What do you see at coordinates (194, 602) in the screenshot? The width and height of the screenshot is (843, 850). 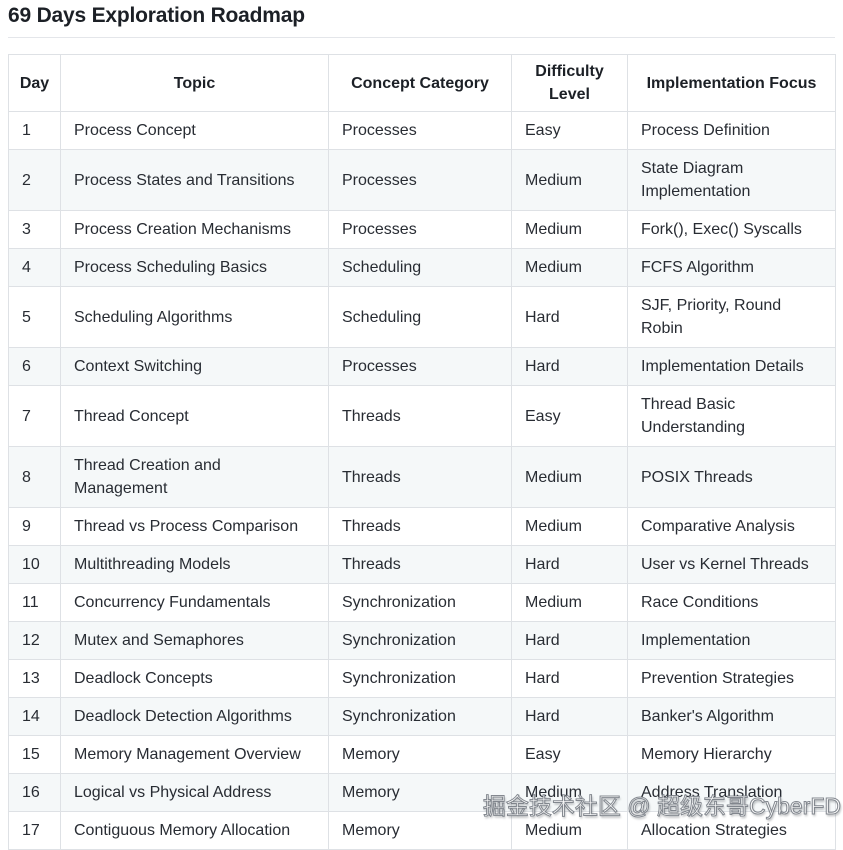 I see `cell-topic: Concurrency Fundamentals` at bounding box center [194, 602].